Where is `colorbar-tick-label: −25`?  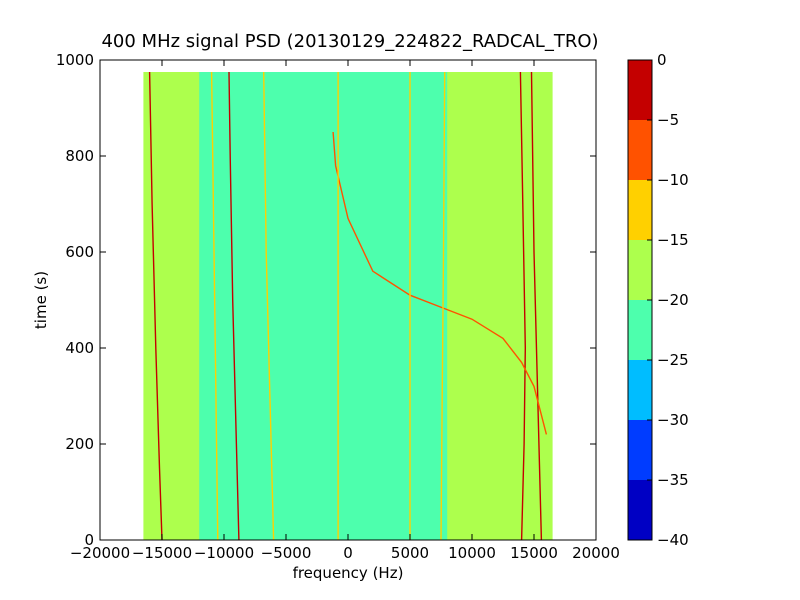 colorbar-tick-label: −25 is located at coordinates (673, 360).